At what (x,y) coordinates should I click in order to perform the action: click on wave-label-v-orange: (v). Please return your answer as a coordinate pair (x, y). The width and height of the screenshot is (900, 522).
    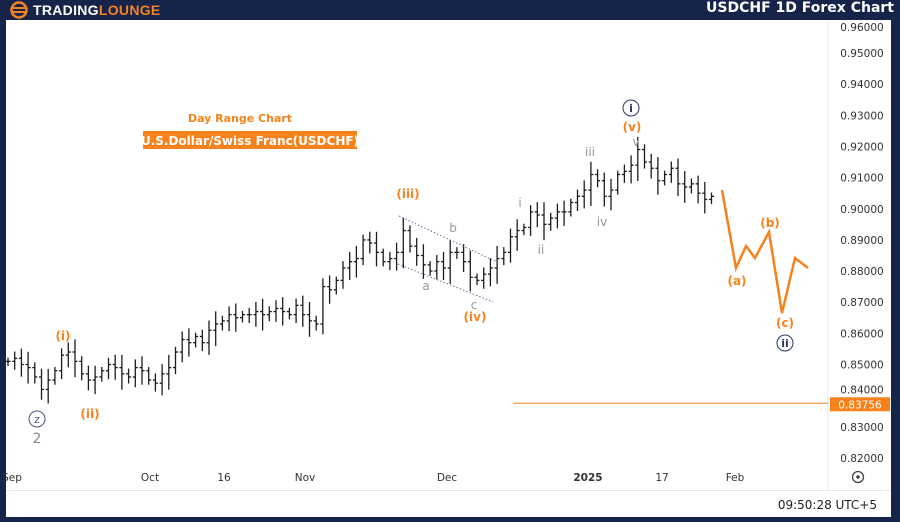
    Looking at the image, I should click on (632, 127).